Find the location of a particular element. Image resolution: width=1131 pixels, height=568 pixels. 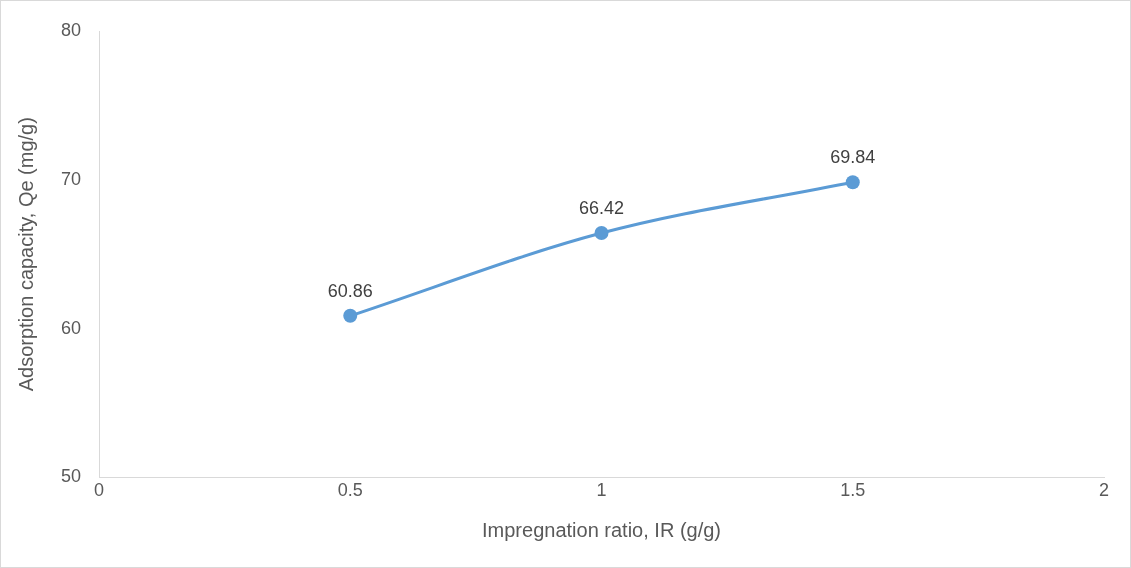

y-tick-label: 50 is located at coordinates (71, 476).